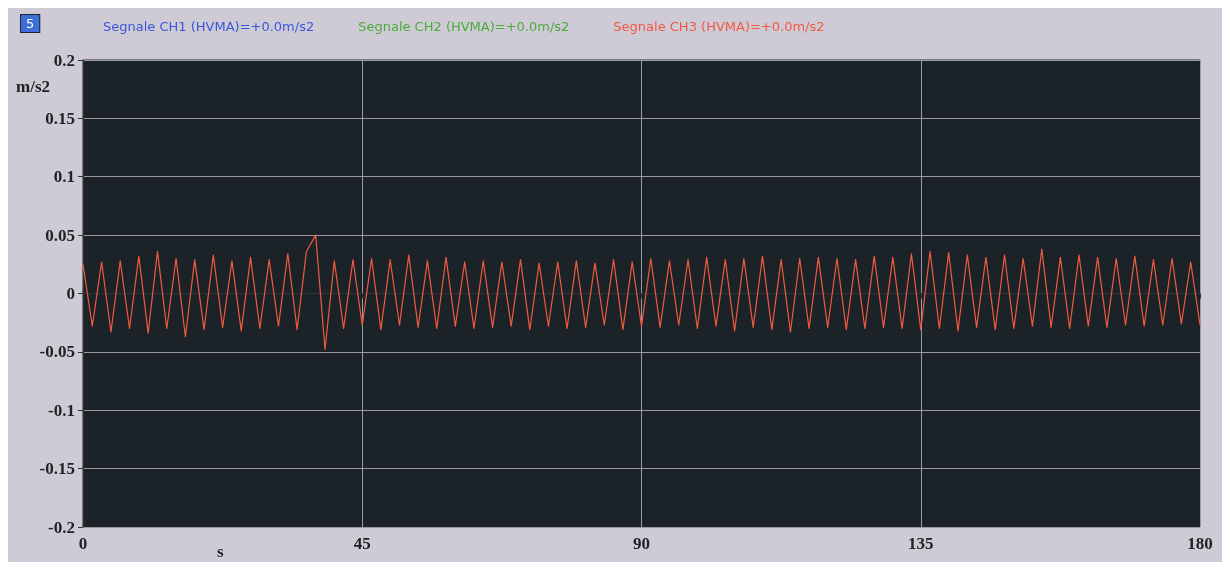 The image size is (1230, 570). What do you see at coordinates (70, 293) in the screenshot?
I see `y-tick-label: 0` at bounding box center [70, 293].